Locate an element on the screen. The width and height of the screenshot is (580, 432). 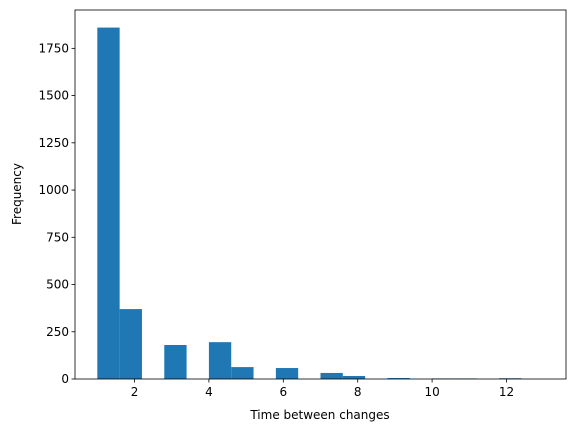
x-axis-label: Time between changes is located at coordinates (319, 415).